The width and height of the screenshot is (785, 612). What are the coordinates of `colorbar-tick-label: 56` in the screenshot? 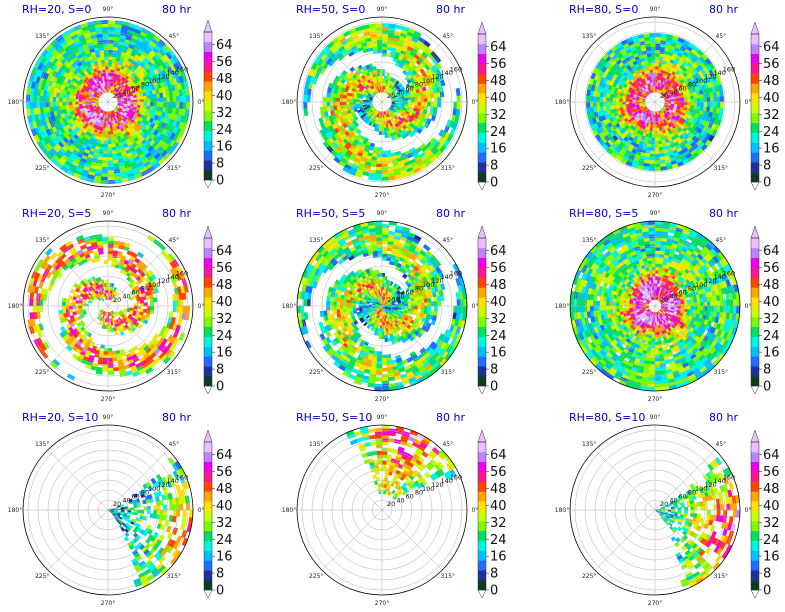 It's located at (771, 64).